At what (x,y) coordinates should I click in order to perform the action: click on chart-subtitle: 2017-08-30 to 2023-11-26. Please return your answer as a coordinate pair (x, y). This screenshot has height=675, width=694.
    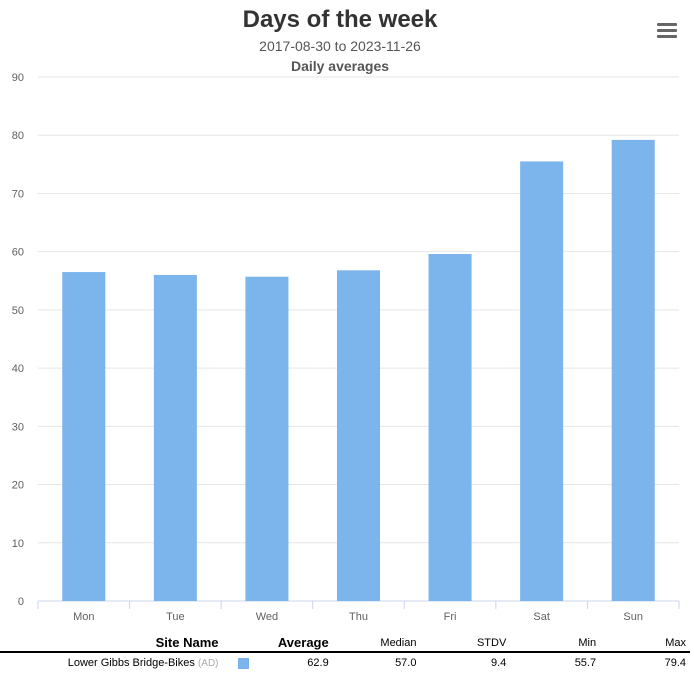
    Looking at the image, I should click on (340, 46).